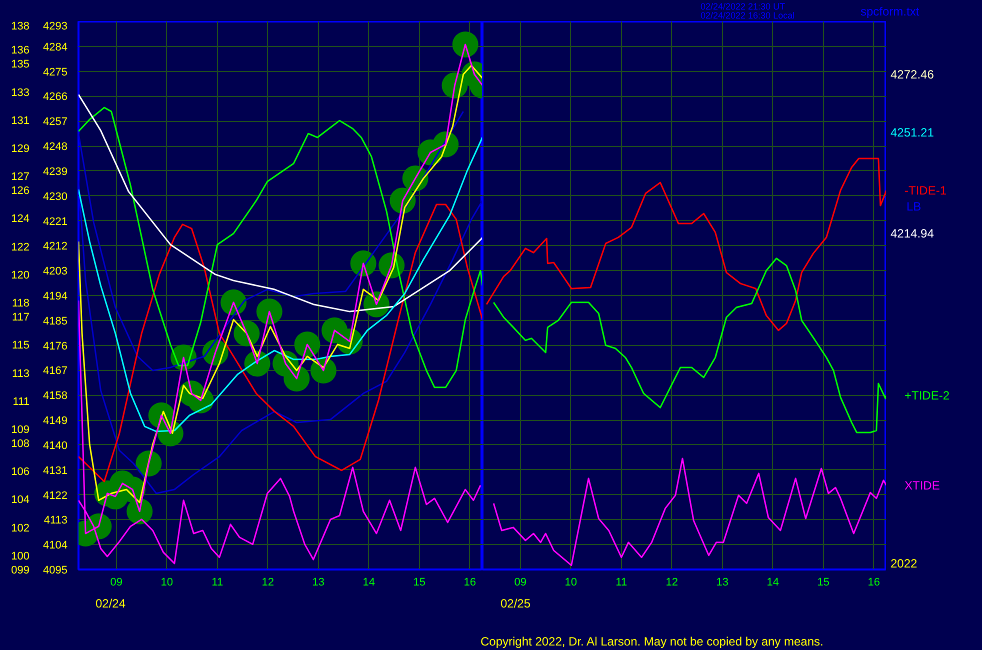  Describe the element at coordinates (20, 26) in the screenshot. I see `y2-tick-label: 138` at that location.